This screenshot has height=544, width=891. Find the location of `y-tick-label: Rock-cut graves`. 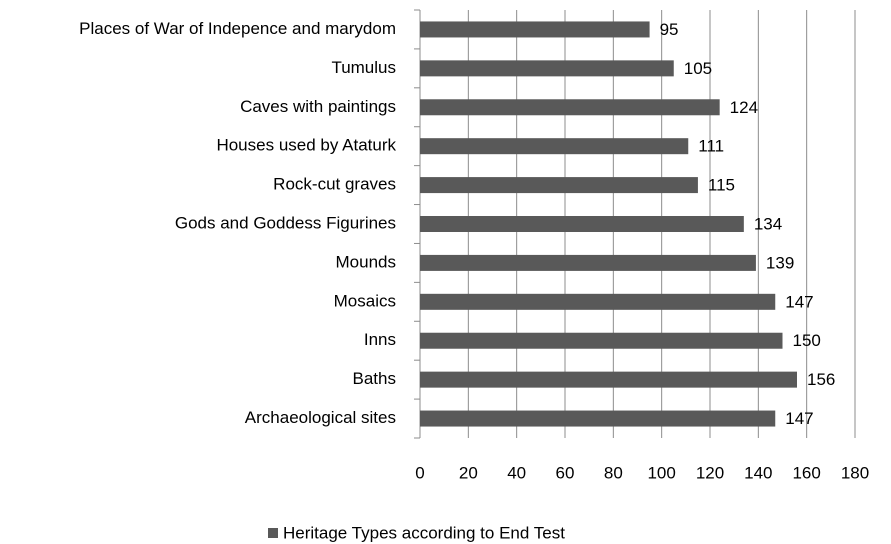

y-tick-label: Rock-cut graves is located at coordinates (334, 184).